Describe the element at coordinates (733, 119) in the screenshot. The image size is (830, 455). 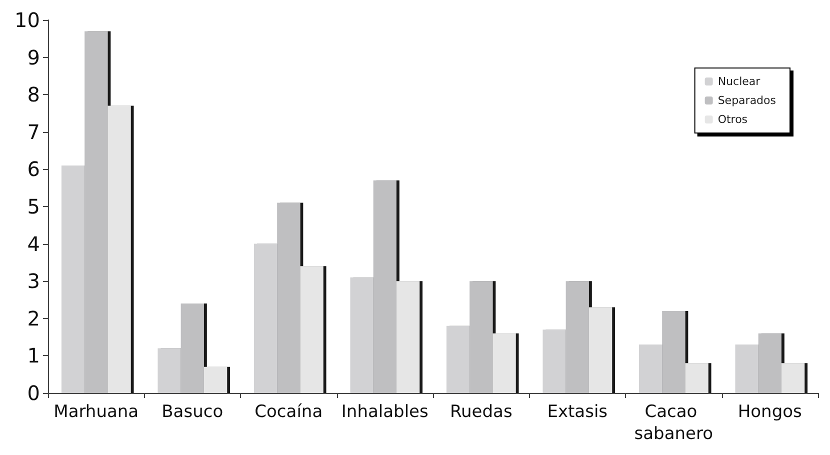
I see `legend-label: Otros` at that location.